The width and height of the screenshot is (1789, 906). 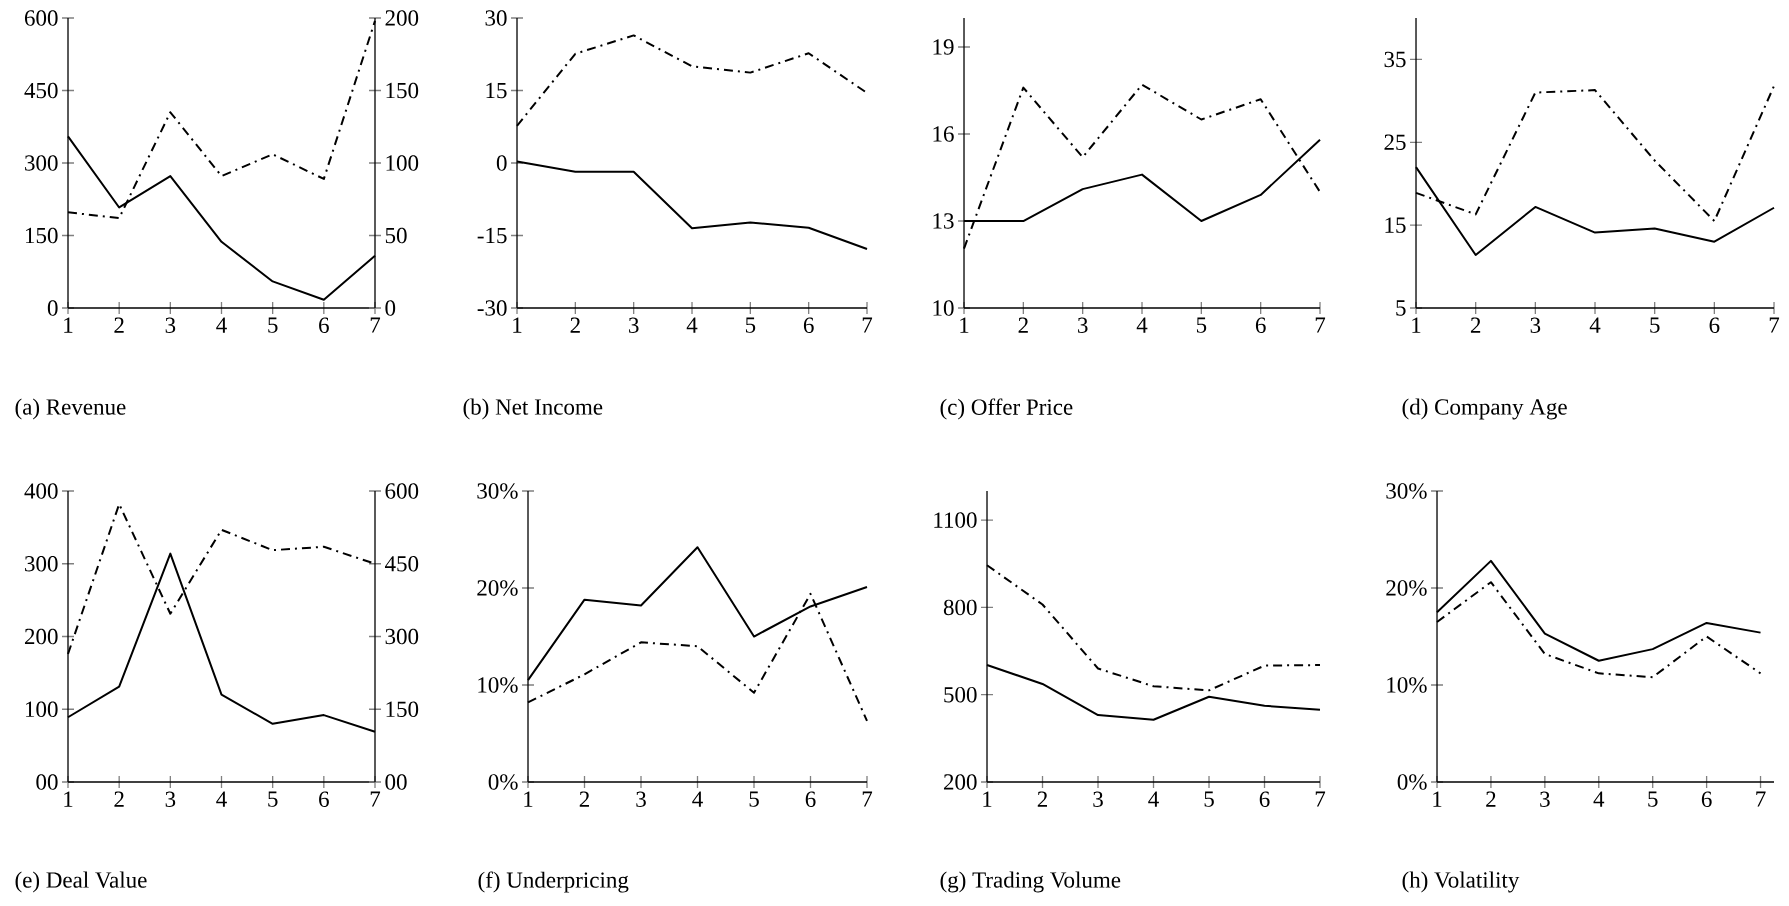 I want to click on y2-tick-label: 100, so click(x=402, y=163).